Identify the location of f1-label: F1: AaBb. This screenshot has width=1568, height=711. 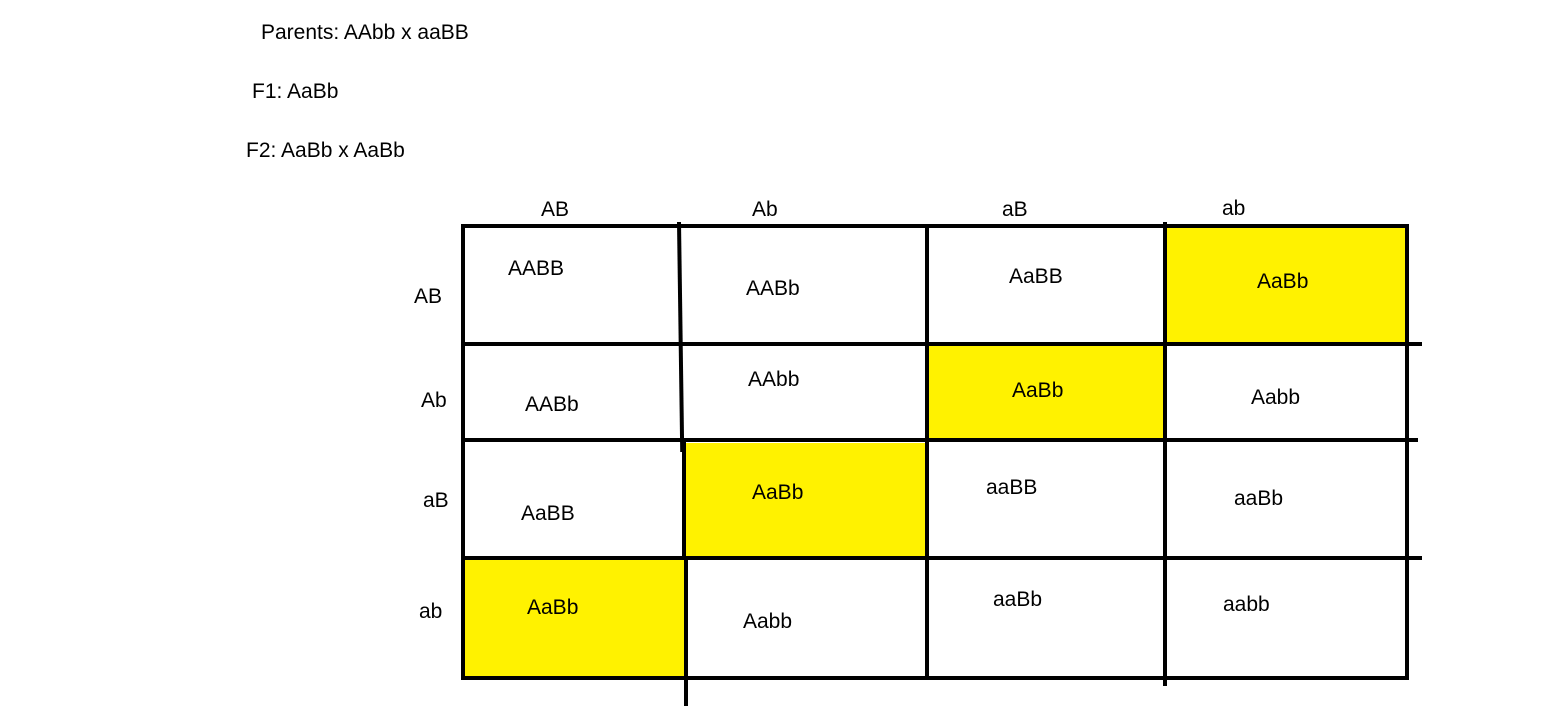
(295, 91).